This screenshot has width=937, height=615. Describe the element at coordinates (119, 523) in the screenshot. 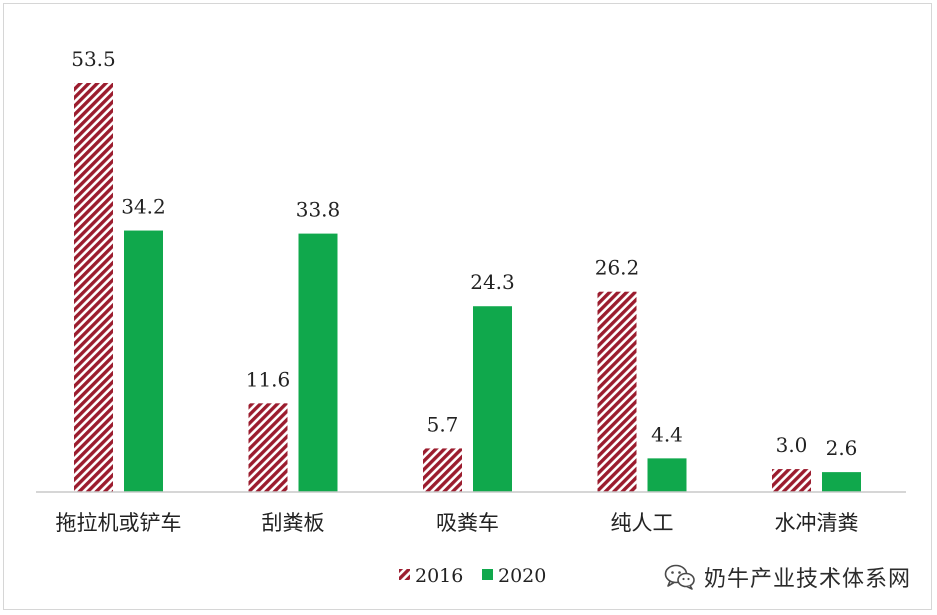

I see `category-label-0: 拖拉机或铲车` at that location.